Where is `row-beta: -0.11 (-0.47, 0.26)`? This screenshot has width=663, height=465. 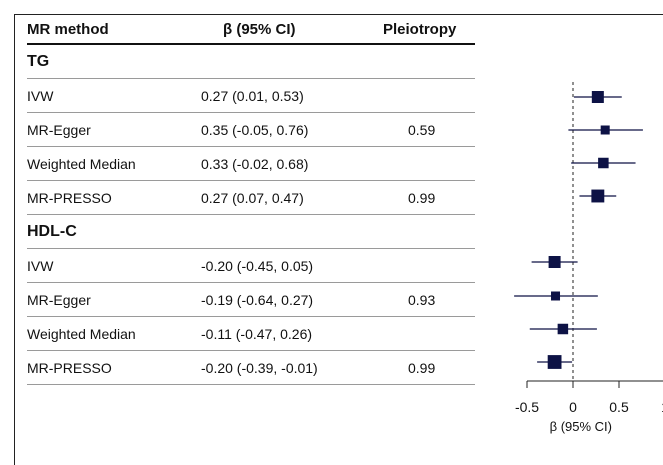 row-beta: -0.11 (-0.47, 0.26) is located at coordinates (257, 334).